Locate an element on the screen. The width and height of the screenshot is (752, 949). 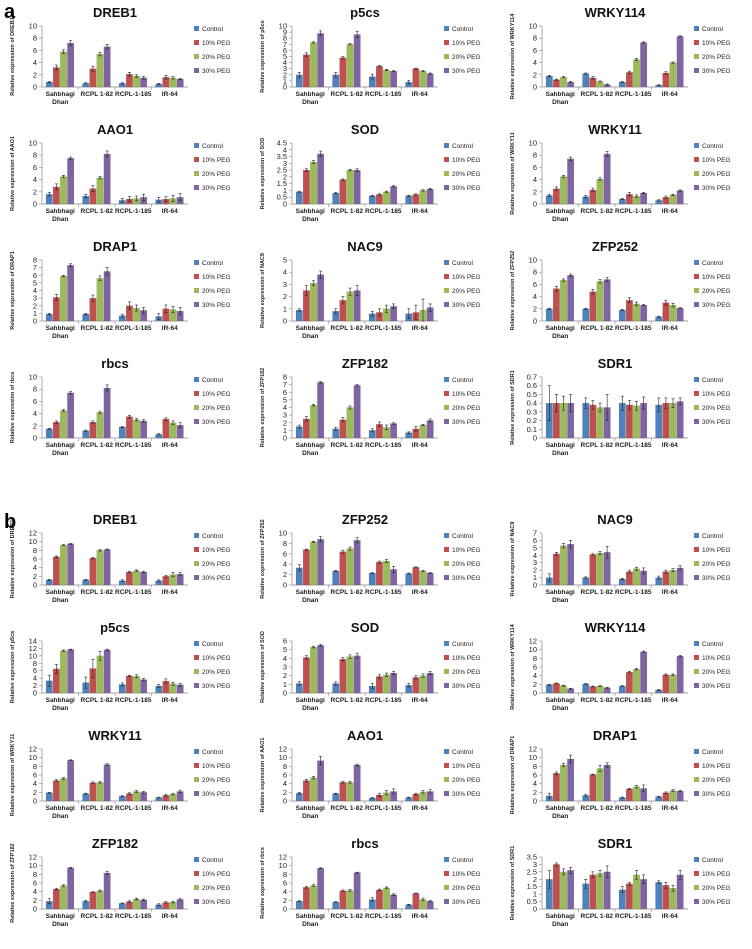
y-axis-label: Relative expression of DREB1 is located at coordinates (13, 559).